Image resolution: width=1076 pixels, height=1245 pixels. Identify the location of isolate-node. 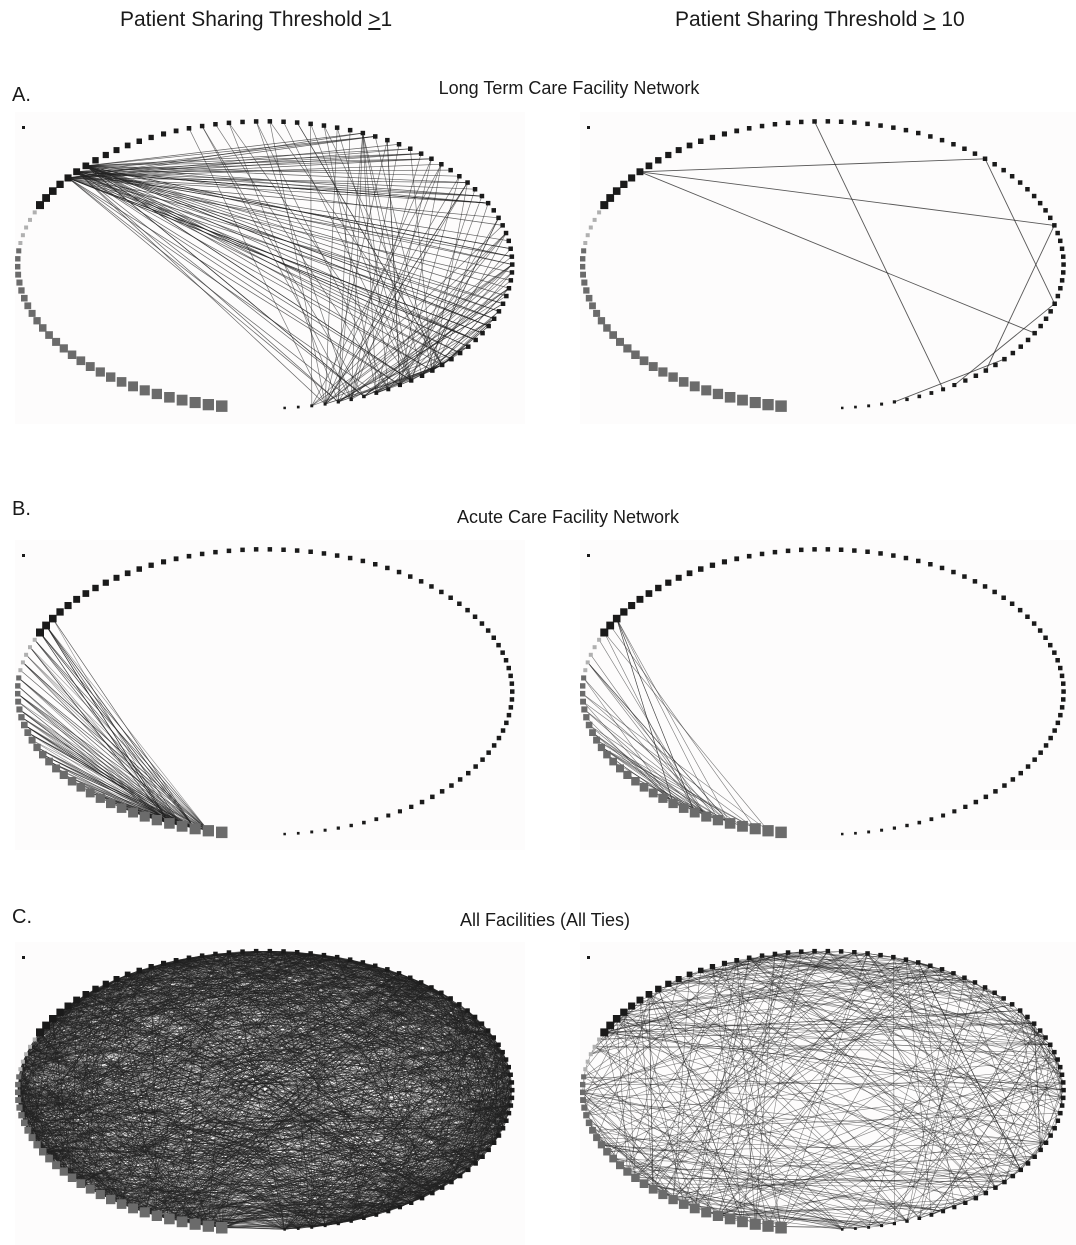
(588, 555).